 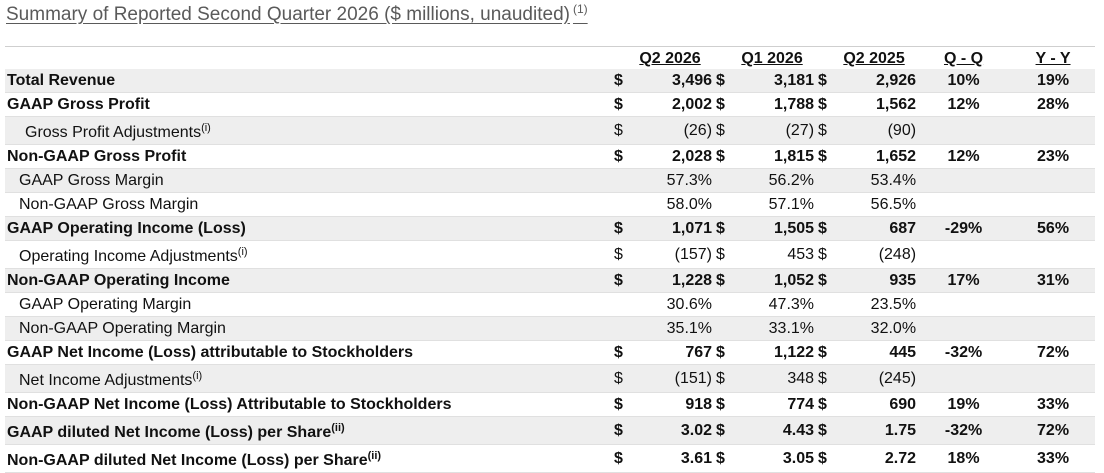 I want to click on row-label-text: Non-GAAP Gross Margin, so click(x=109, y=204).